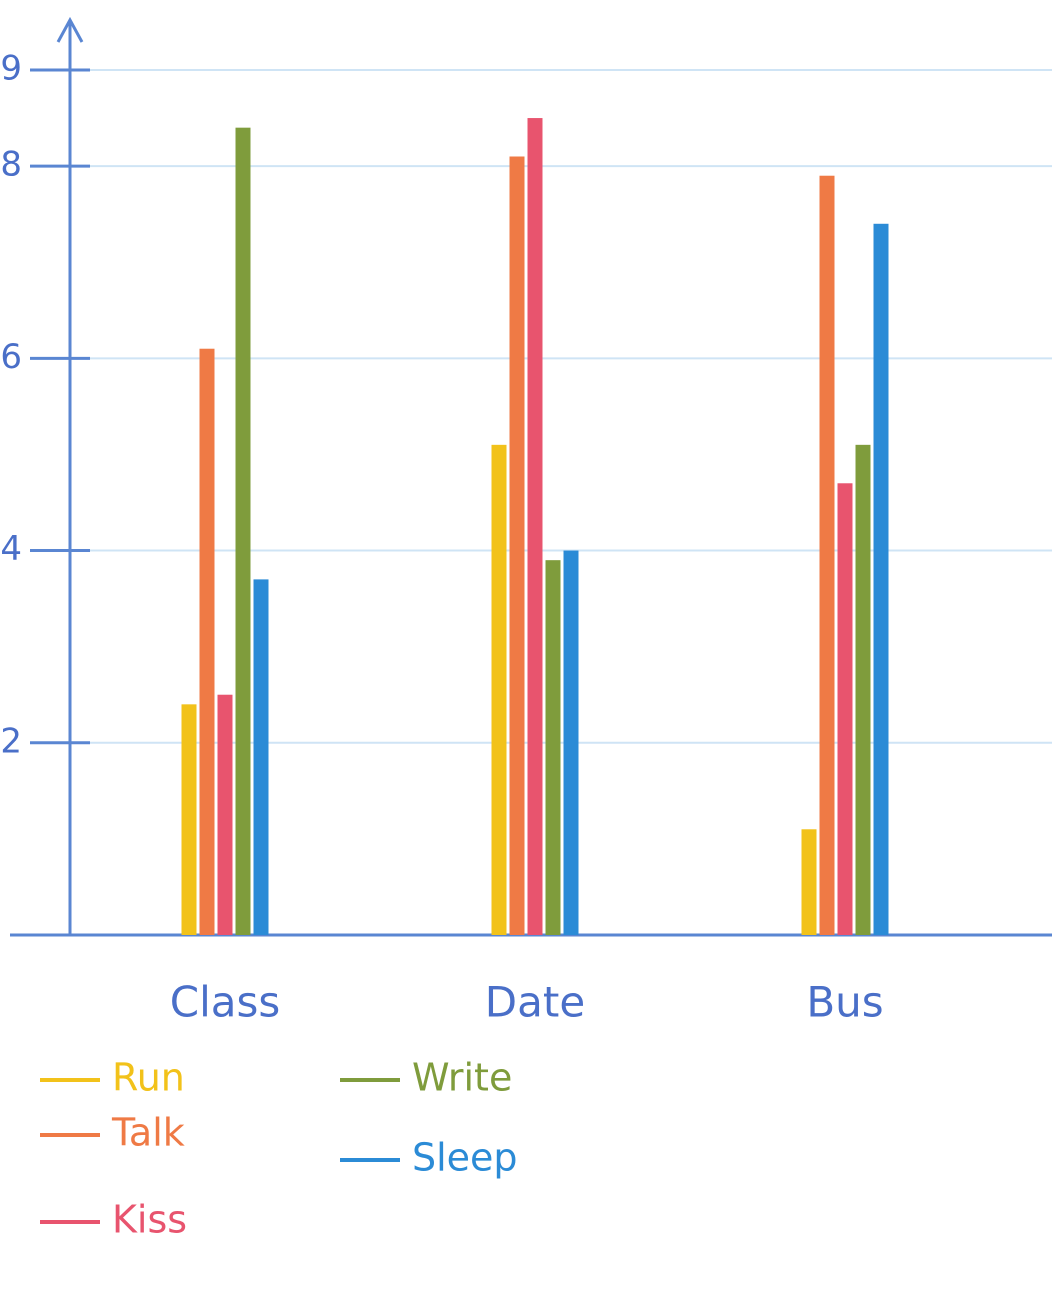 This screenshot has height=1298, width=1052. What do you see at coordinates (148, 1078) in the screenshot?
I see `legend-label: Run` at bounding box center [148, 1078].